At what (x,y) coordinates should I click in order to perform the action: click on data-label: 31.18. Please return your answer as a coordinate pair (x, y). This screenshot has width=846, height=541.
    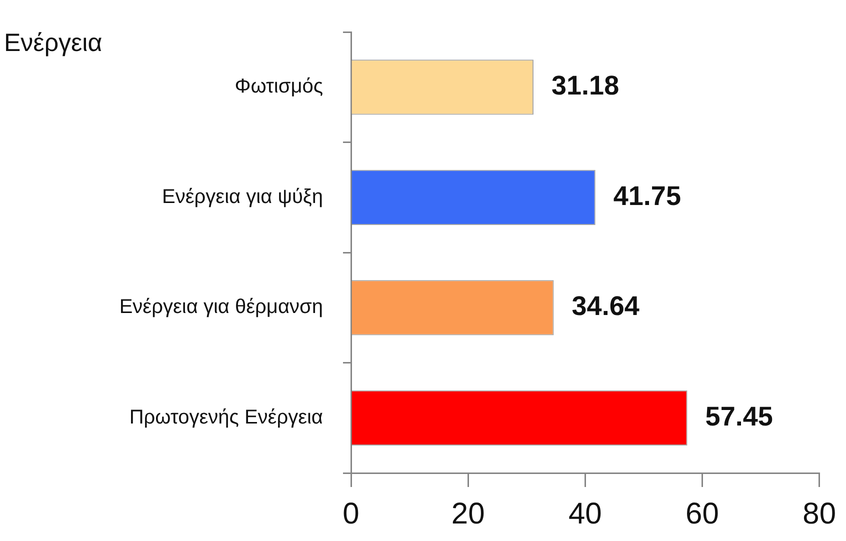
    Looking at the image, I should click on (586, 85).